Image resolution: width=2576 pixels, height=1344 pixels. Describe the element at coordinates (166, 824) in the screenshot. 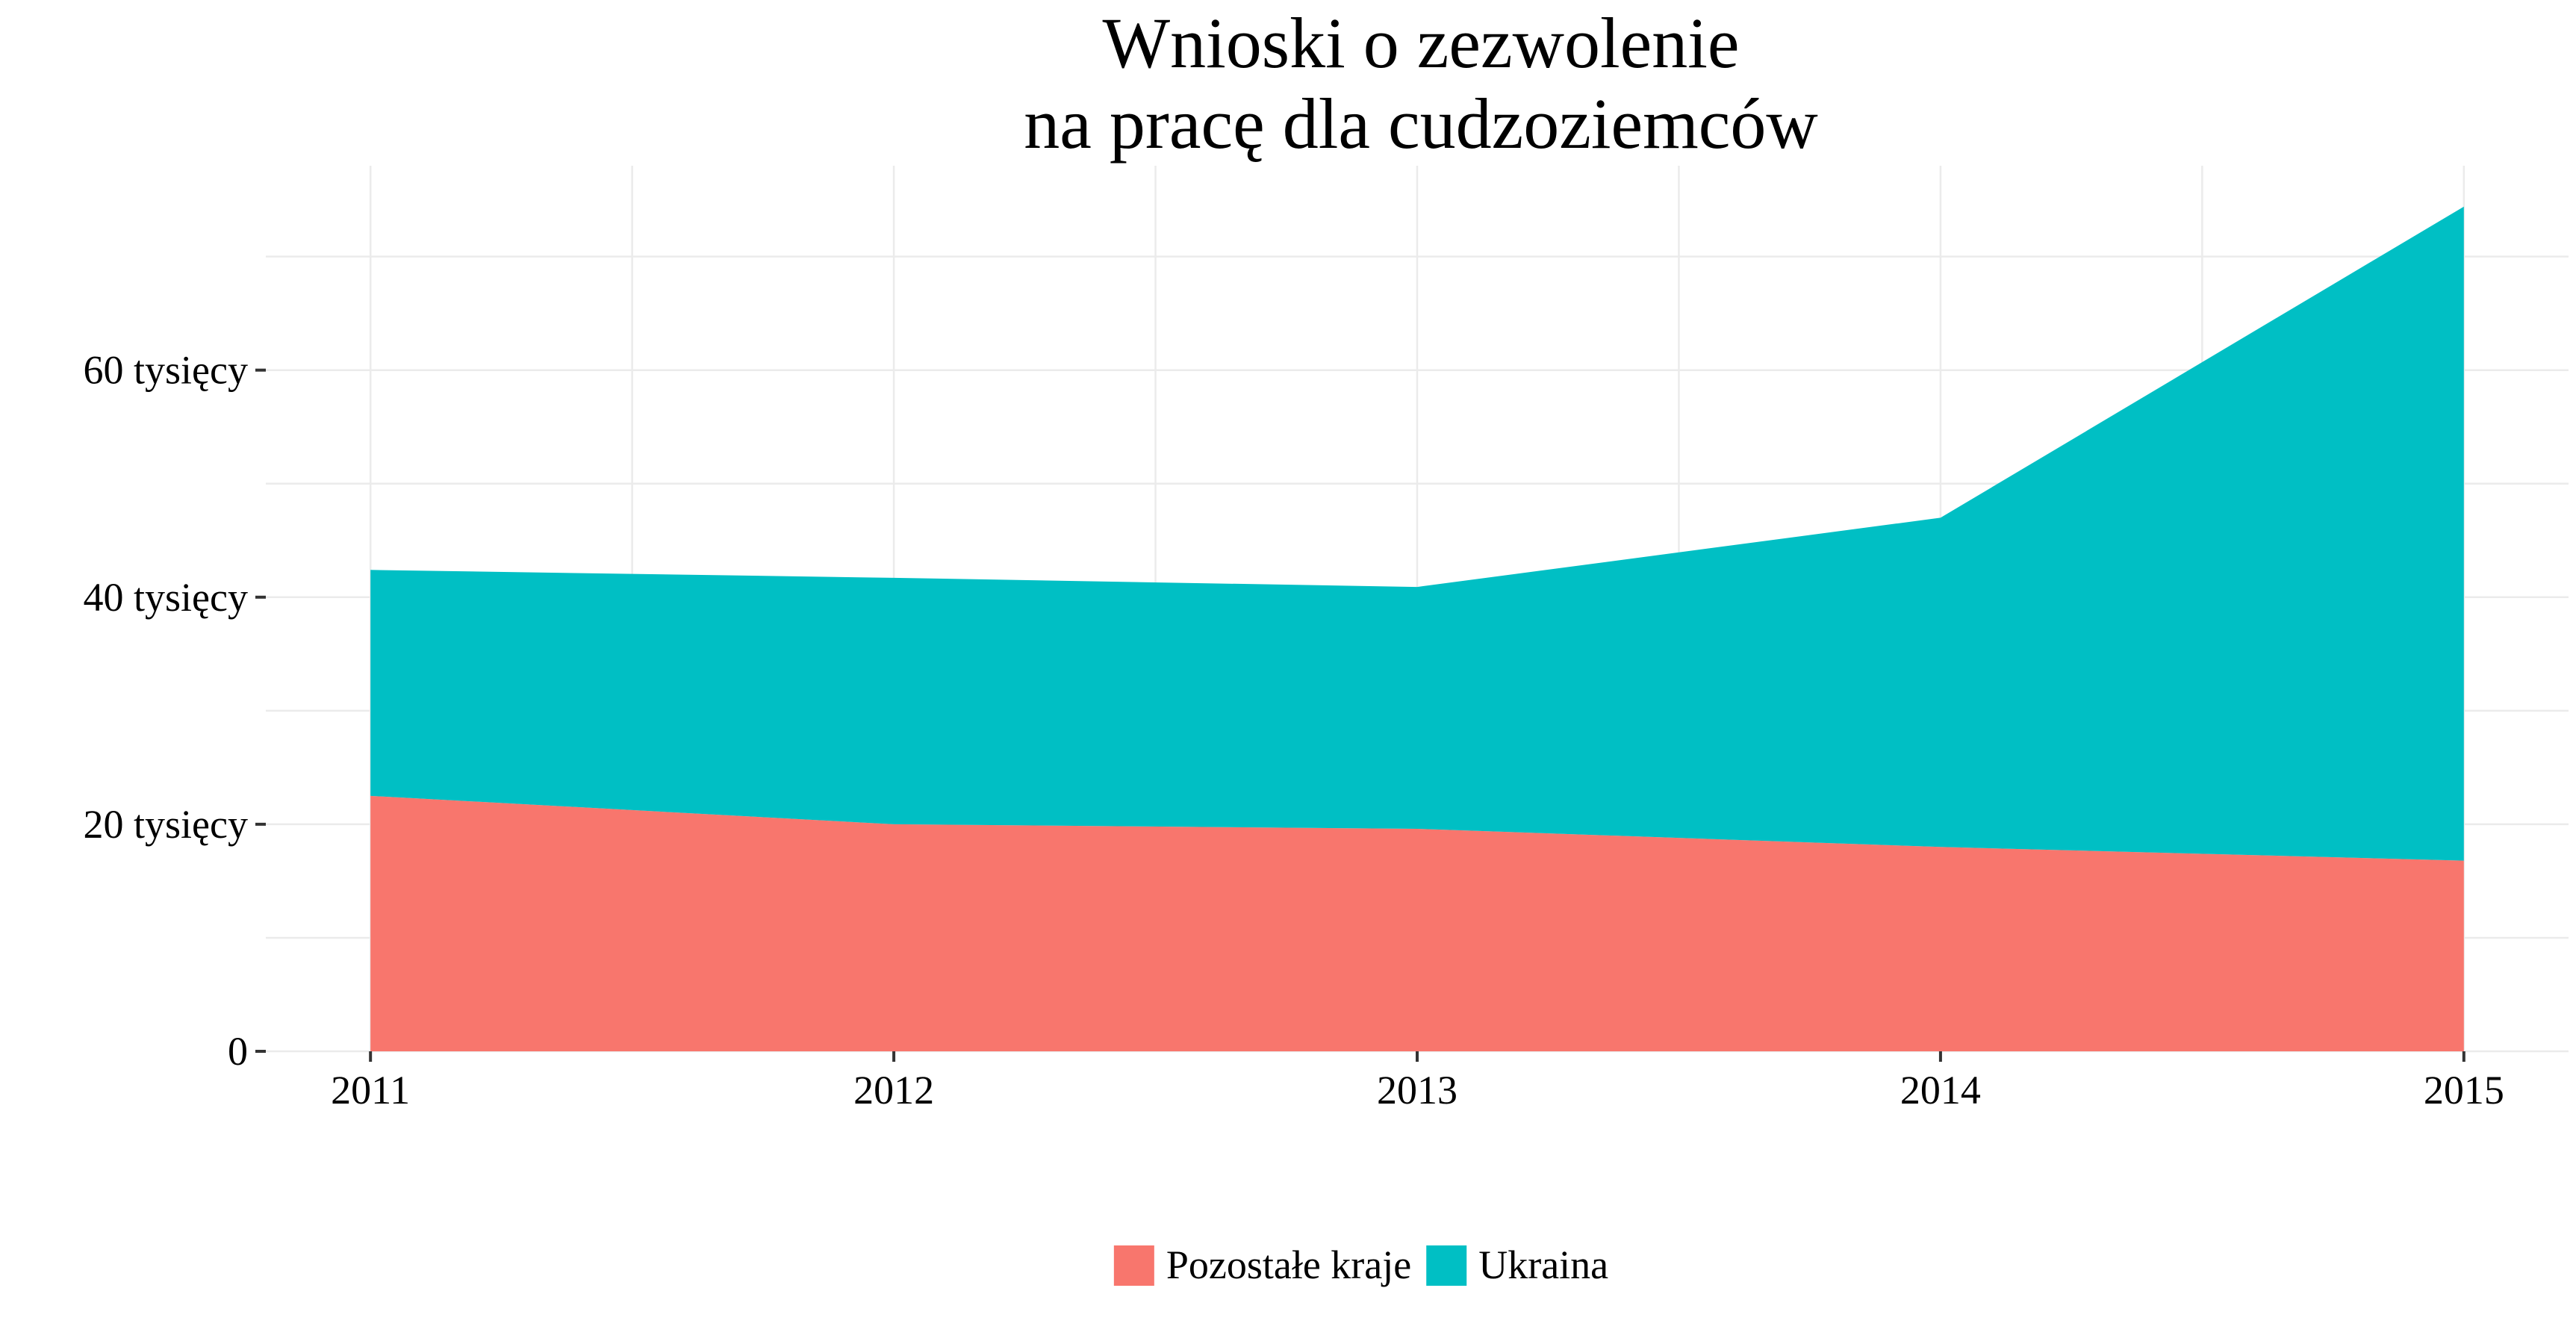

I see `y-tick-label: 20 tysięcy` at that location.